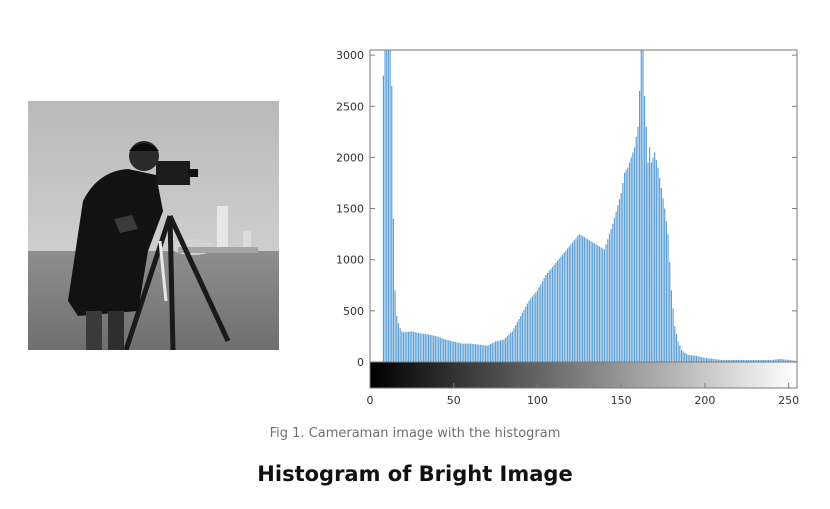 The image size is (830, 509). Describe the element at coordinates (173, 173) in the screenshot. I see `camera-body` at that location.